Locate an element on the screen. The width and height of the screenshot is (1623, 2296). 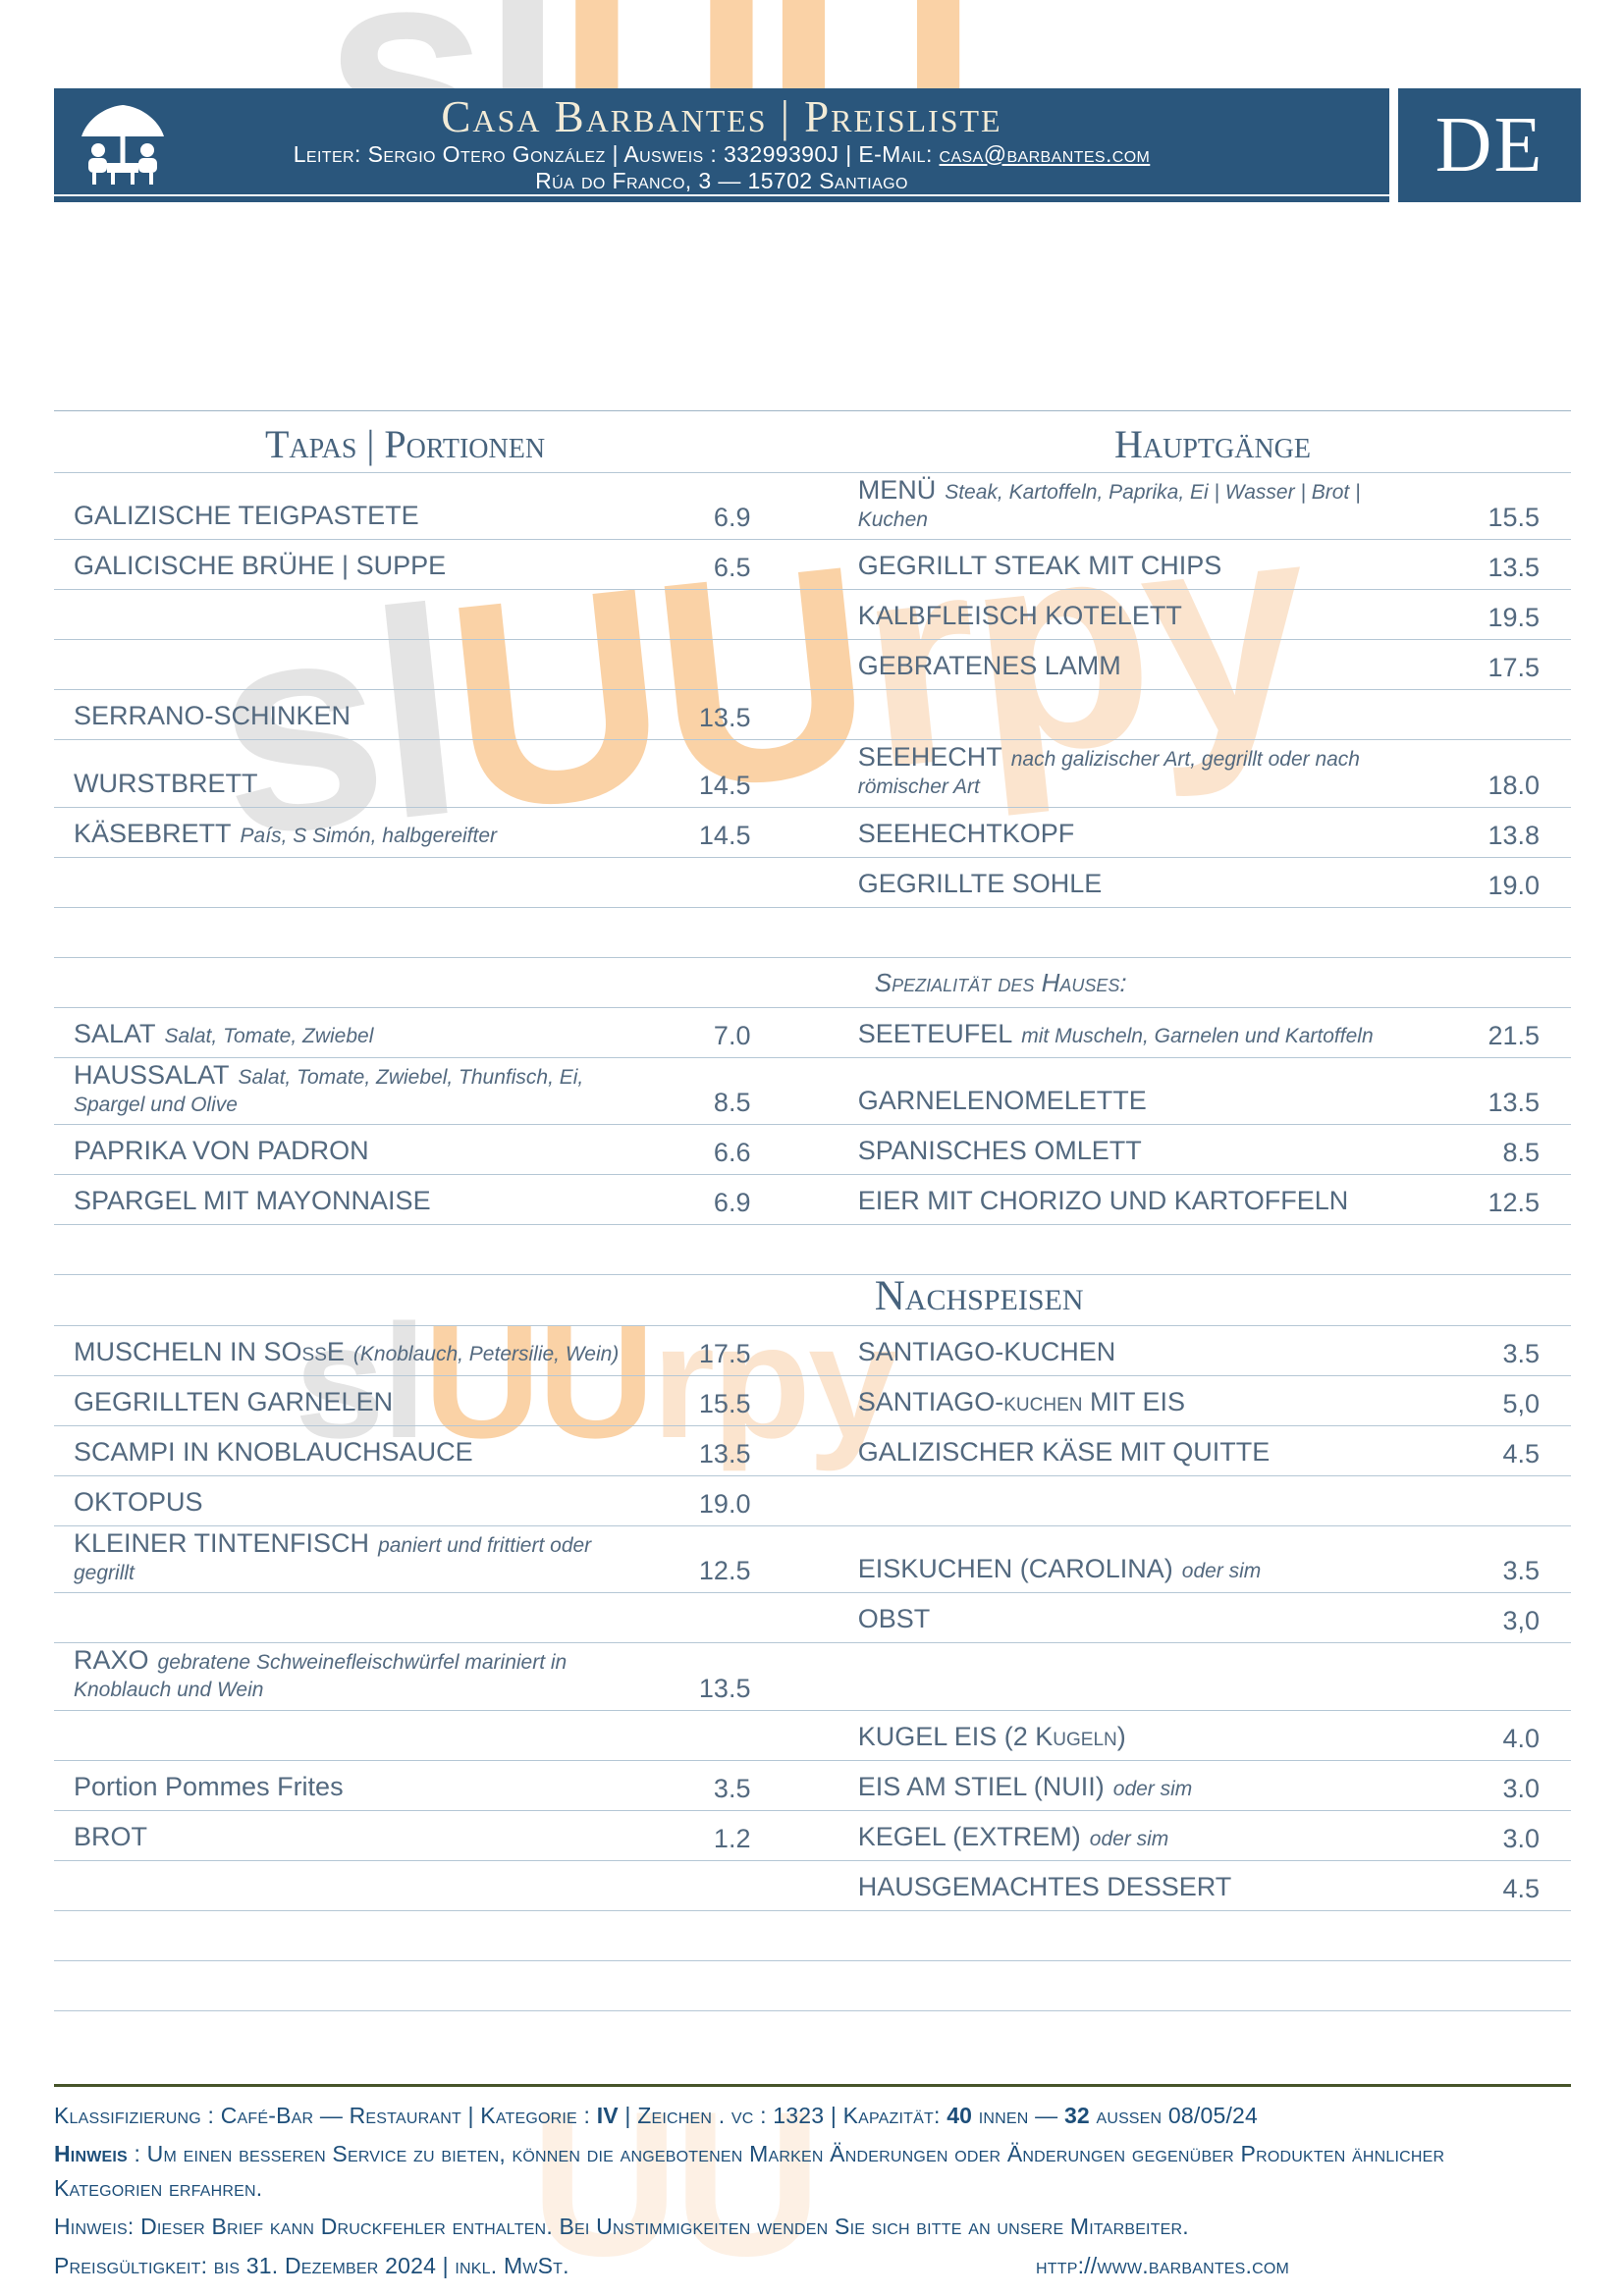
website-link: http://www.barbantes.com is located at coordinates (1163, 2265).